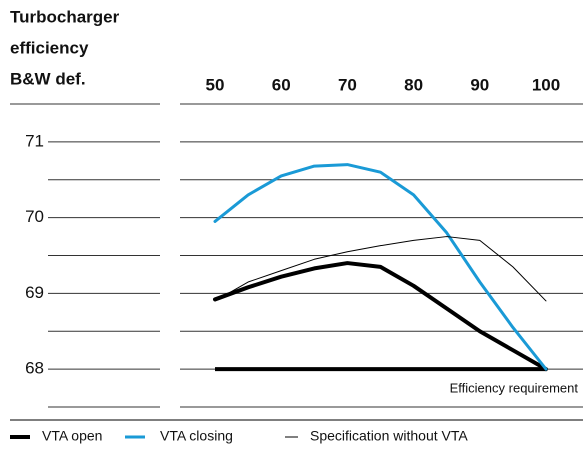 The image size is (583, 475). I want to click on legend-label: VTA closing, so click(196, 436).